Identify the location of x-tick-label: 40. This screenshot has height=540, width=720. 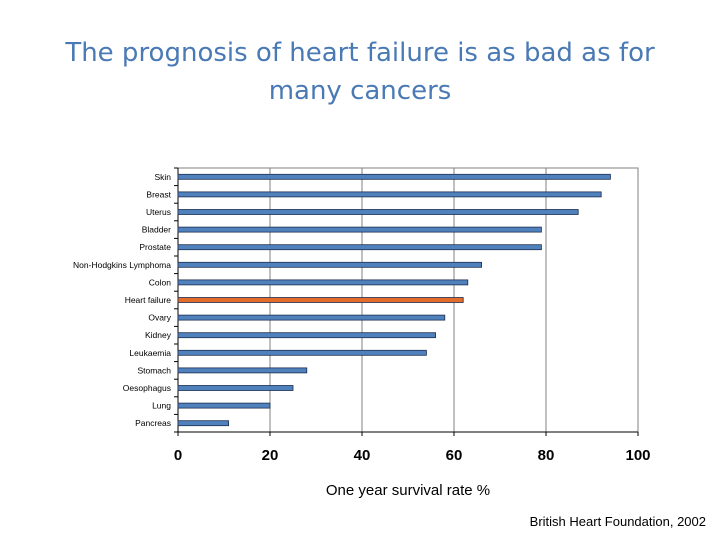
(362, 455).